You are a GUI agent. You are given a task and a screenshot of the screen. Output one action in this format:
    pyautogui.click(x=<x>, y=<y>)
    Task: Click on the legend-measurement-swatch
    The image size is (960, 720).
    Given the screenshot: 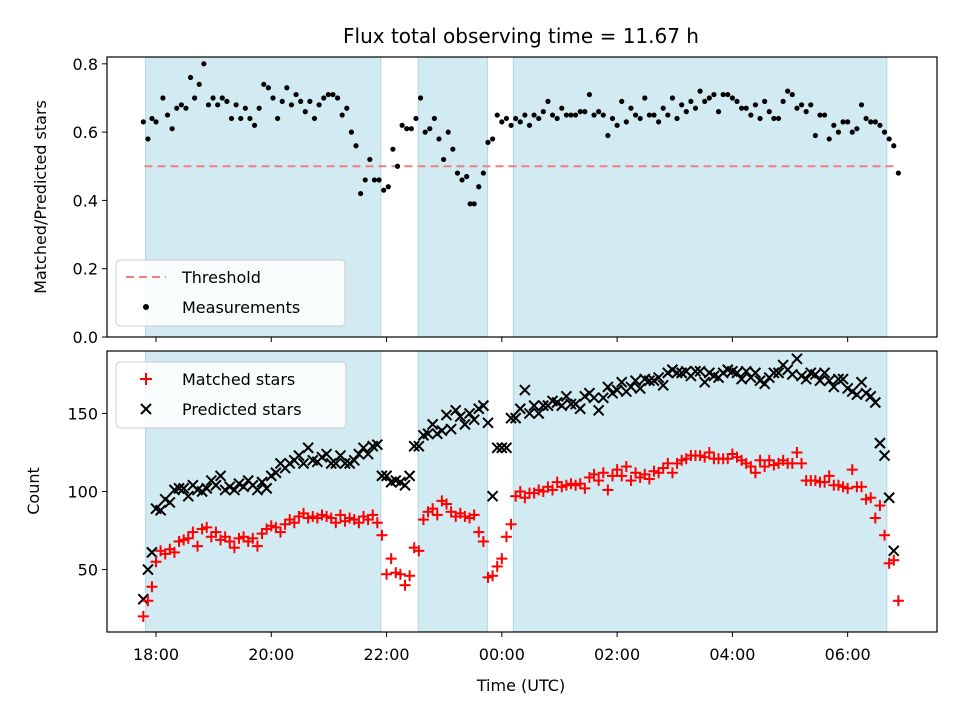 What is the action you would take?
    pyautogui.click(x=146, y=307)
    